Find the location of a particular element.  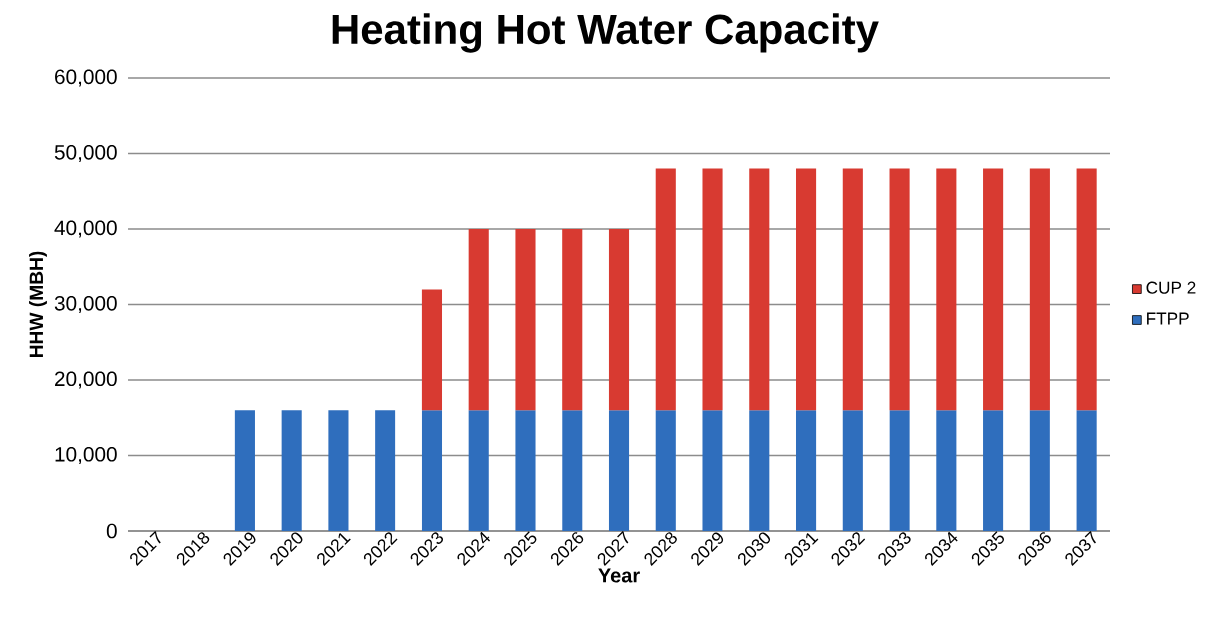

y-tick-label: 40,000 is located at coordinates (85, 229).